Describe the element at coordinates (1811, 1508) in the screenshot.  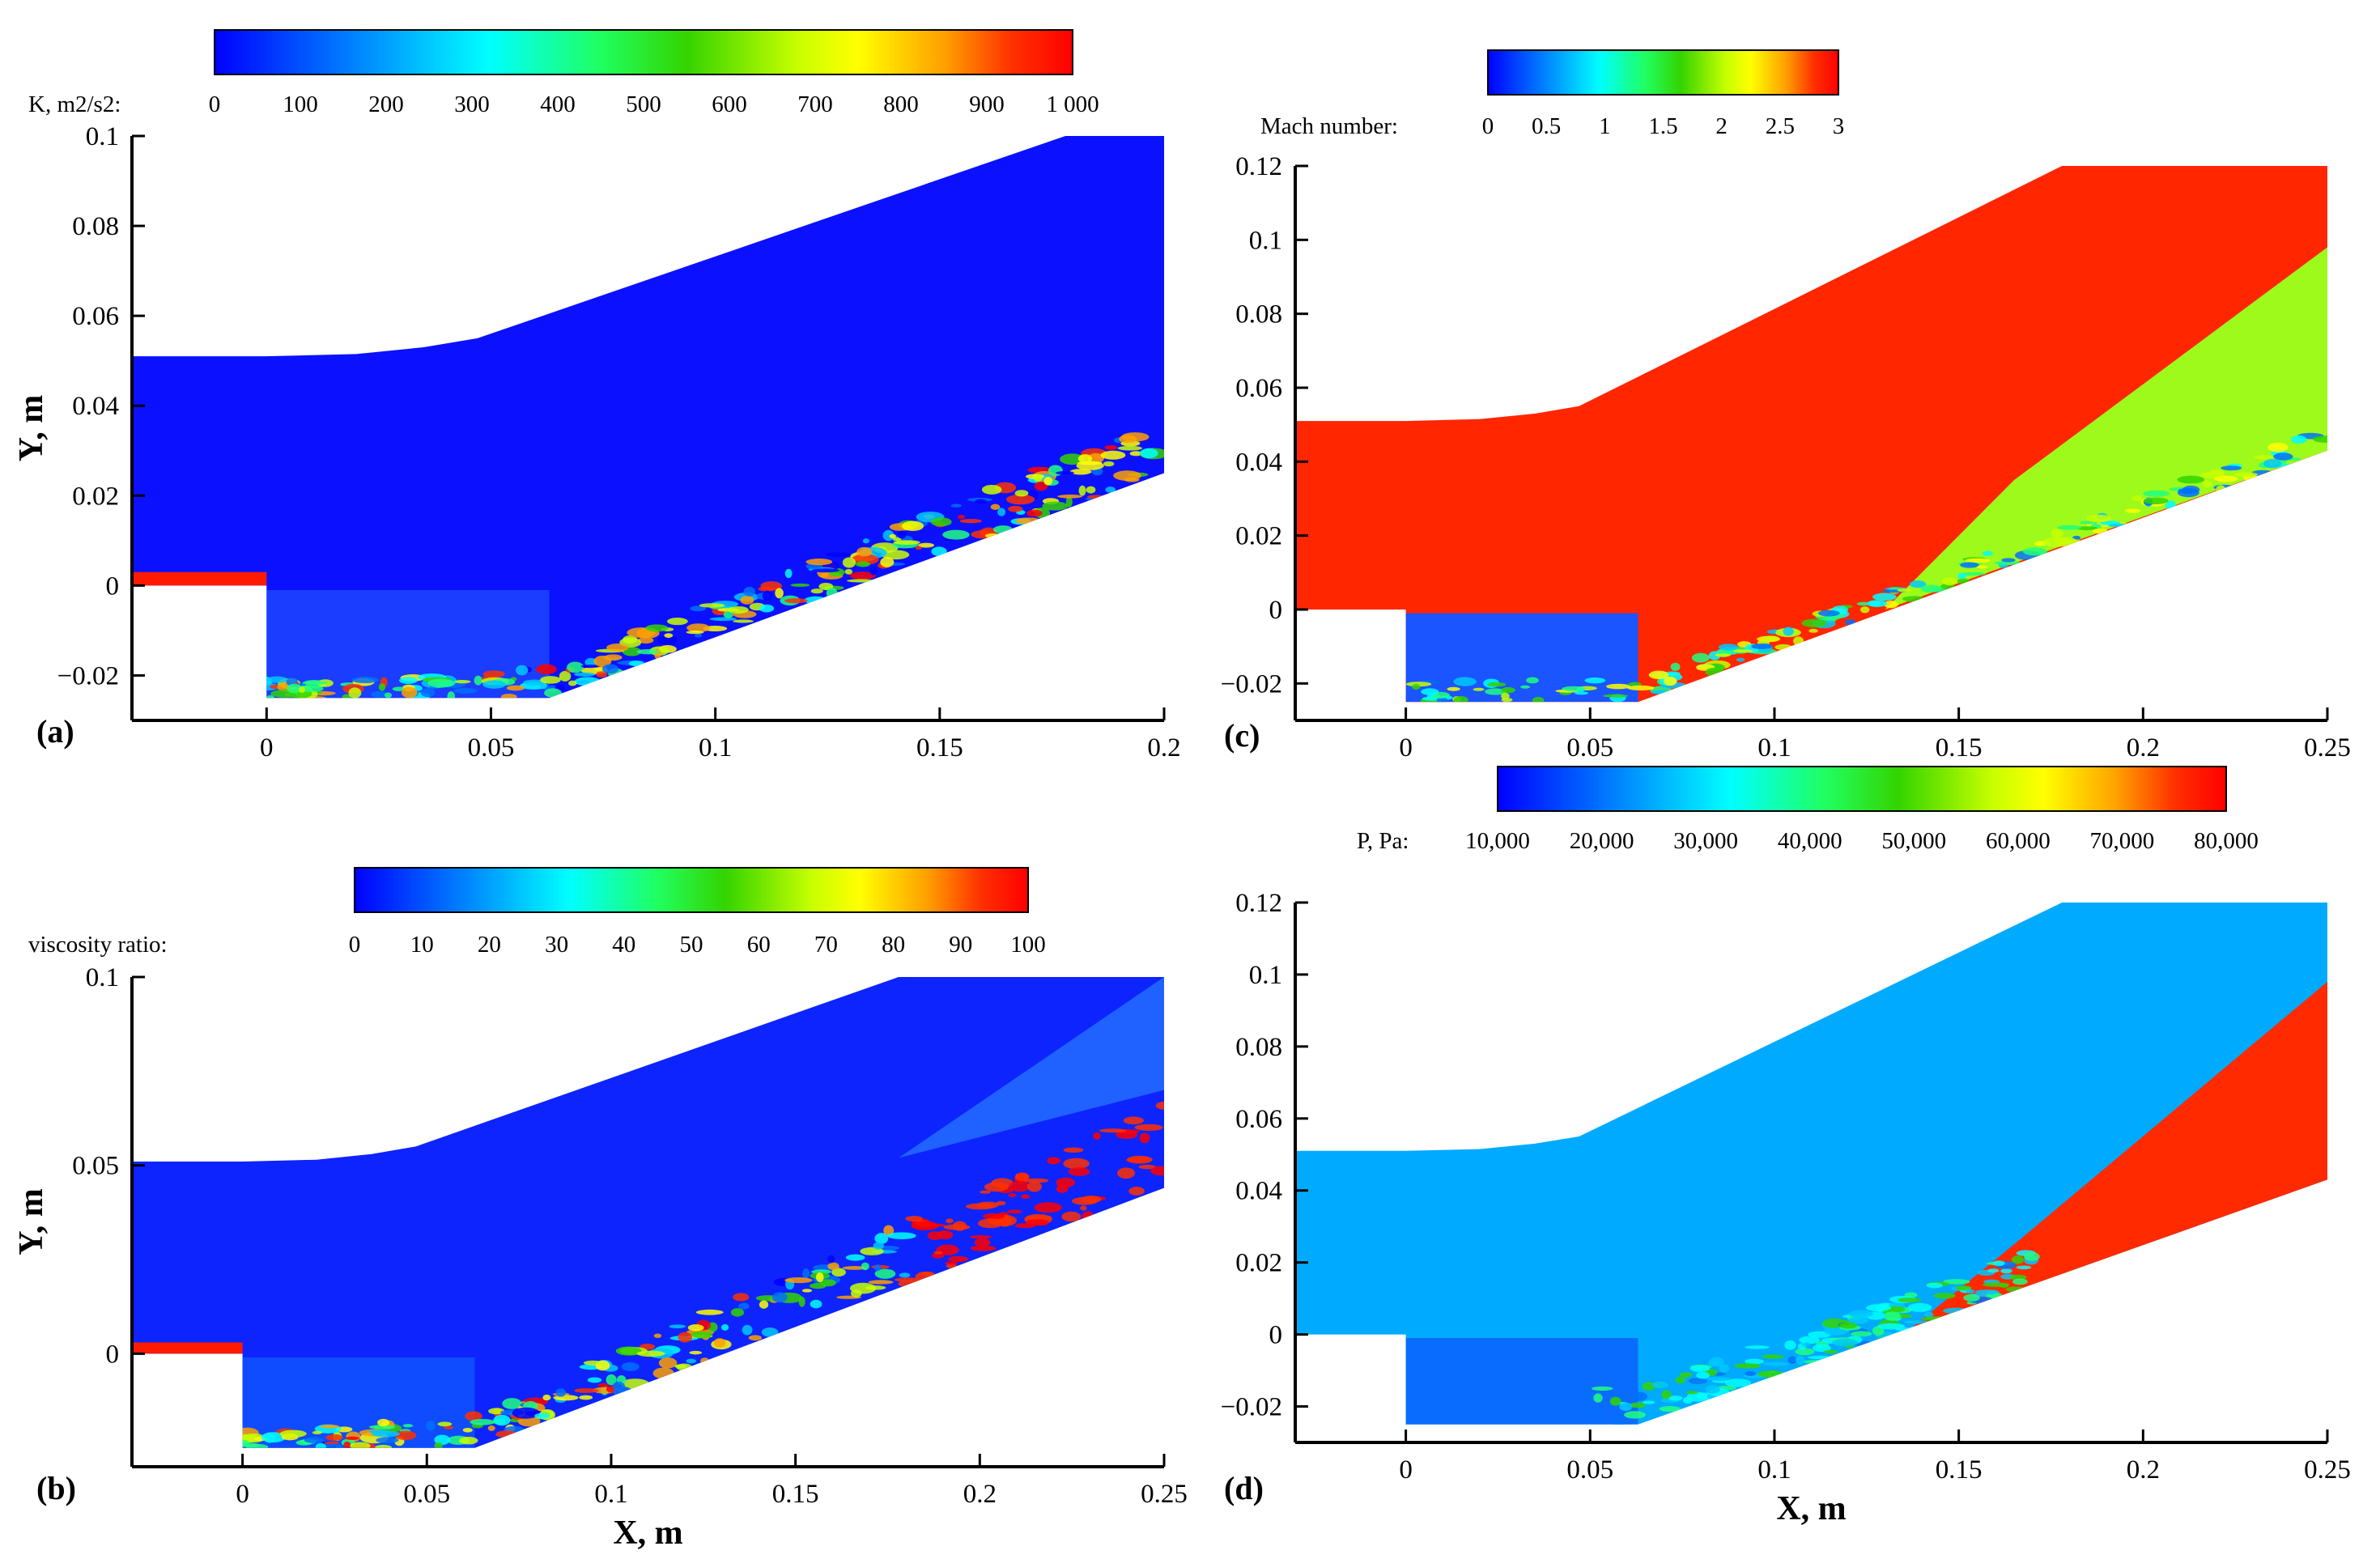
I see `x-axis-title: X, m` at that location.